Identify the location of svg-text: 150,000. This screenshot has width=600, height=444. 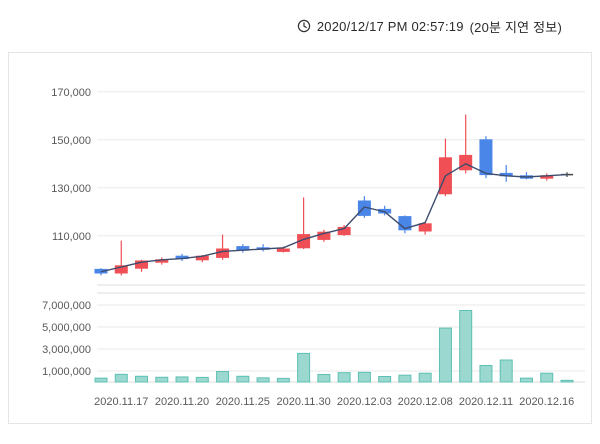
(71, 141).